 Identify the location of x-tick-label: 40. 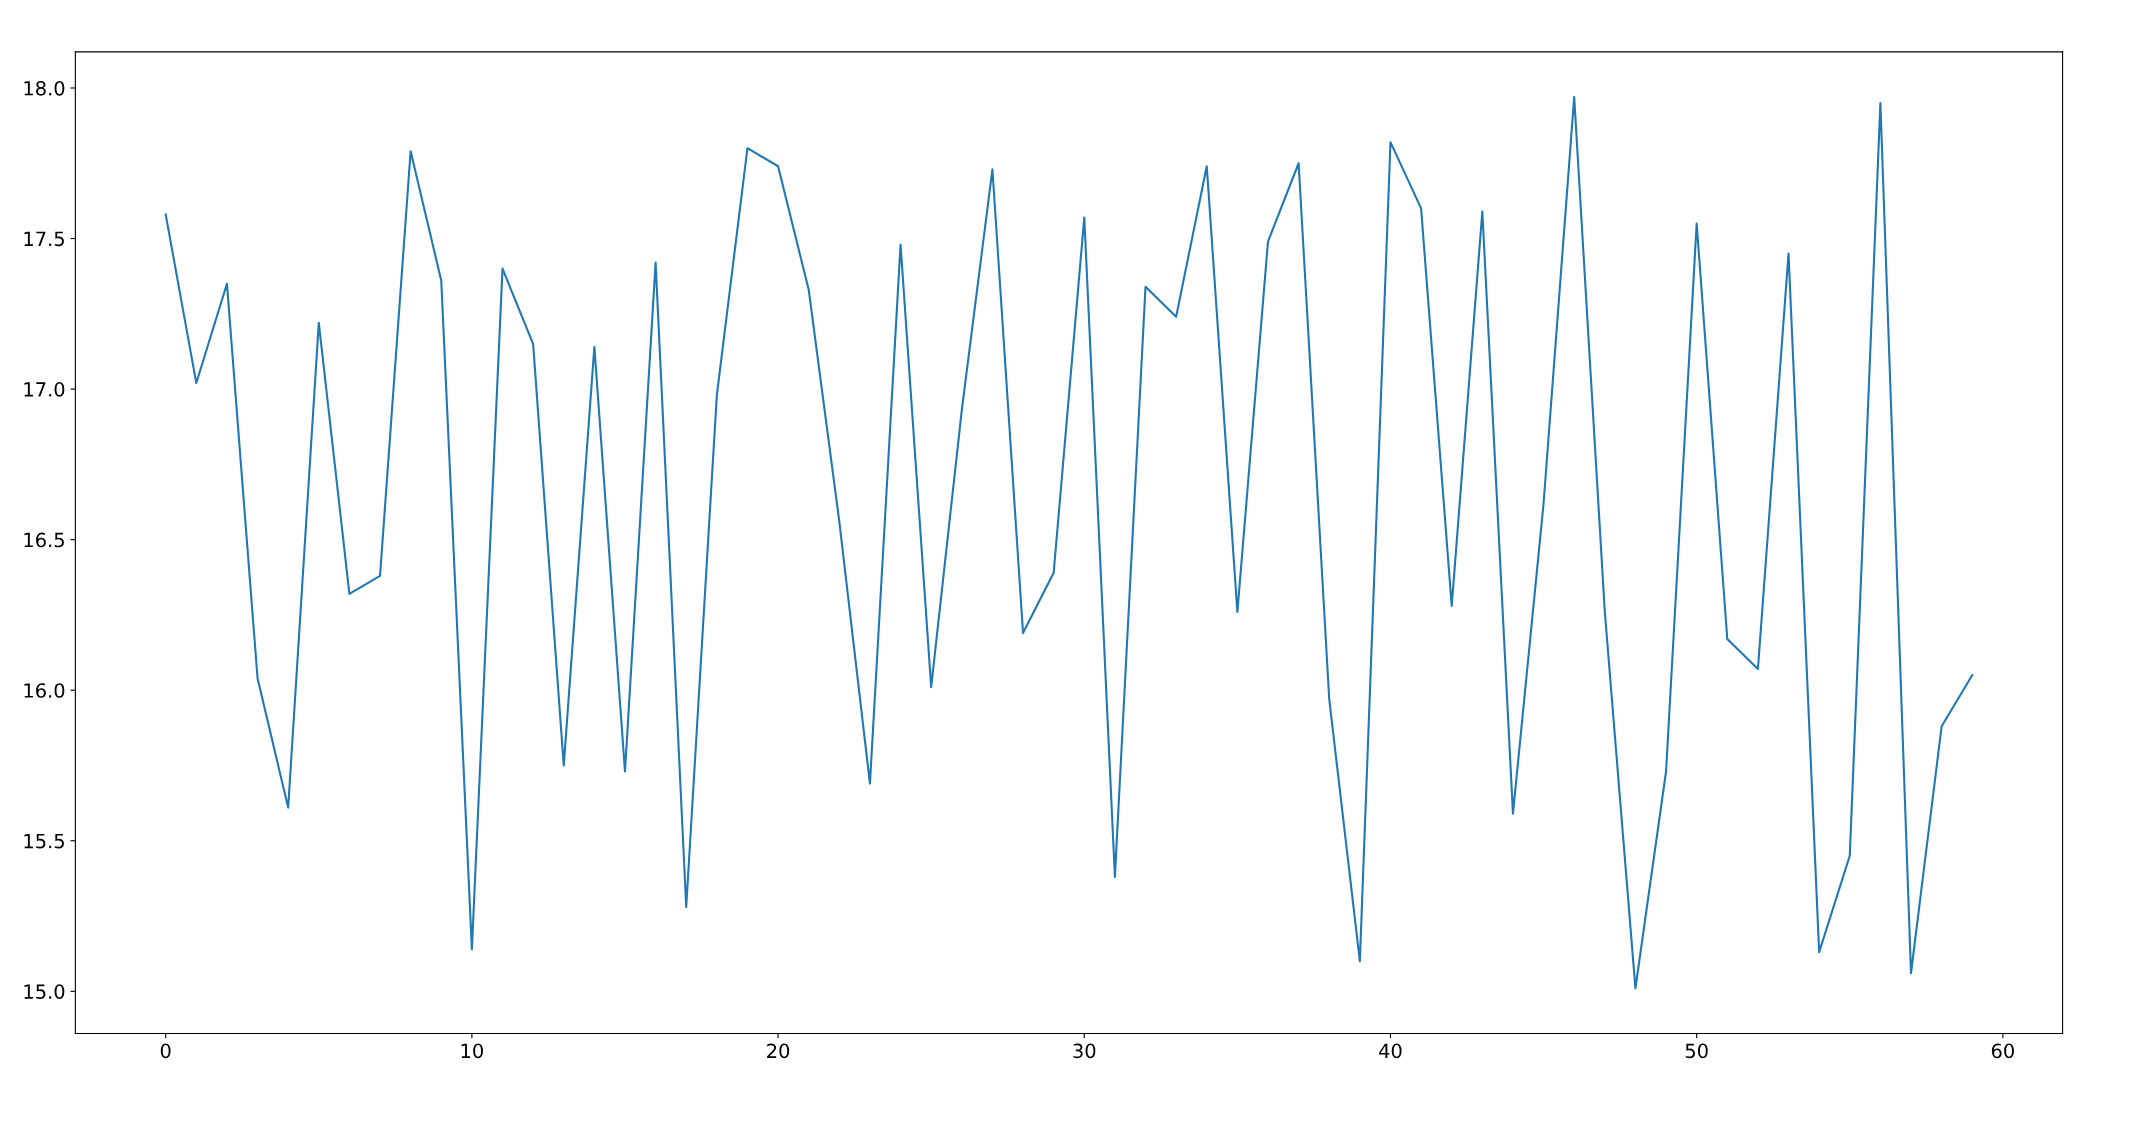
(1390, 1051).